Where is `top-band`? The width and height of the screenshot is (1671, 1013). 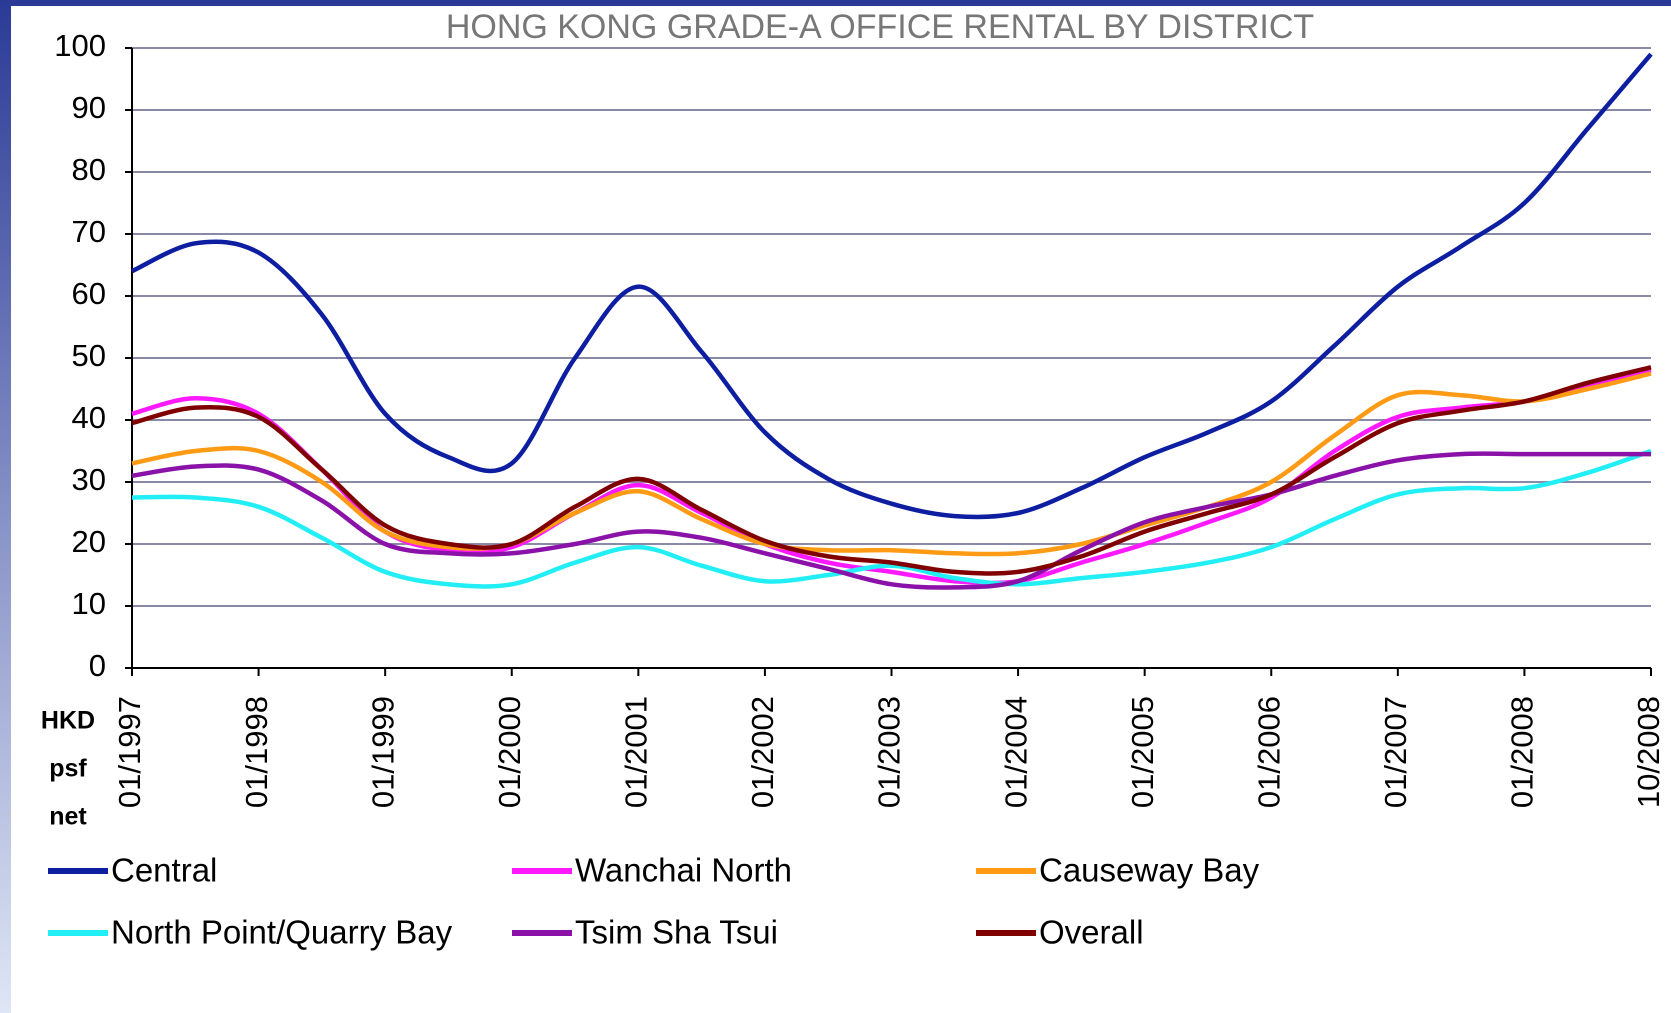
top-band is located at coordinates (835, 3).